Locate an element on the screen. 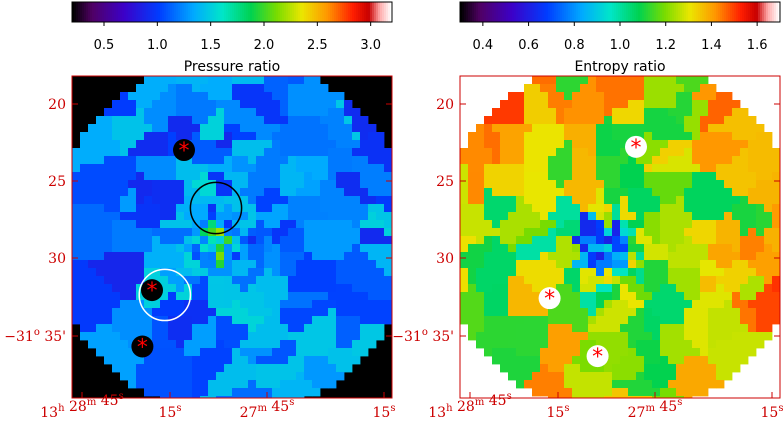 This screenshot has width=783, height=423. y-tick-label: 25 is located at coordinates (57, 182).